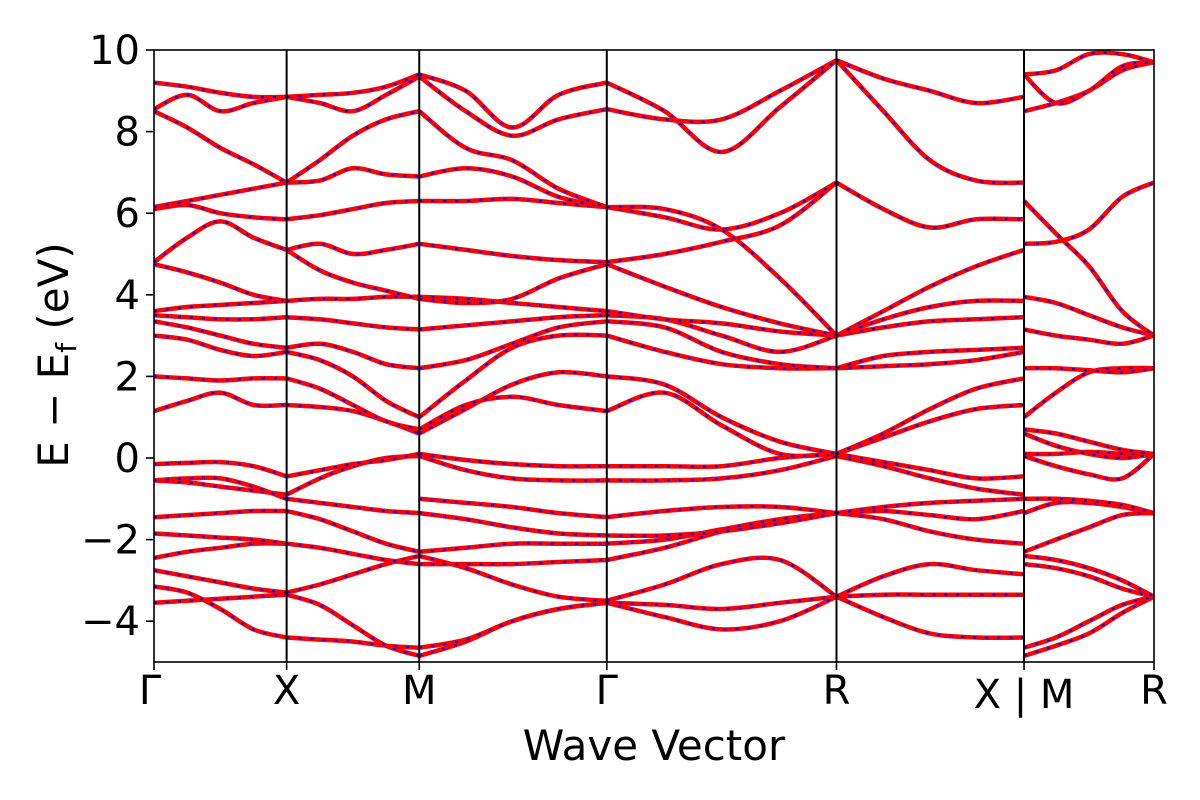 This screenshot has height=800, width=1200. Describe the element at coordinates (220, 514) in the screenshot. I see `band-red-seg0-b5` at that location.